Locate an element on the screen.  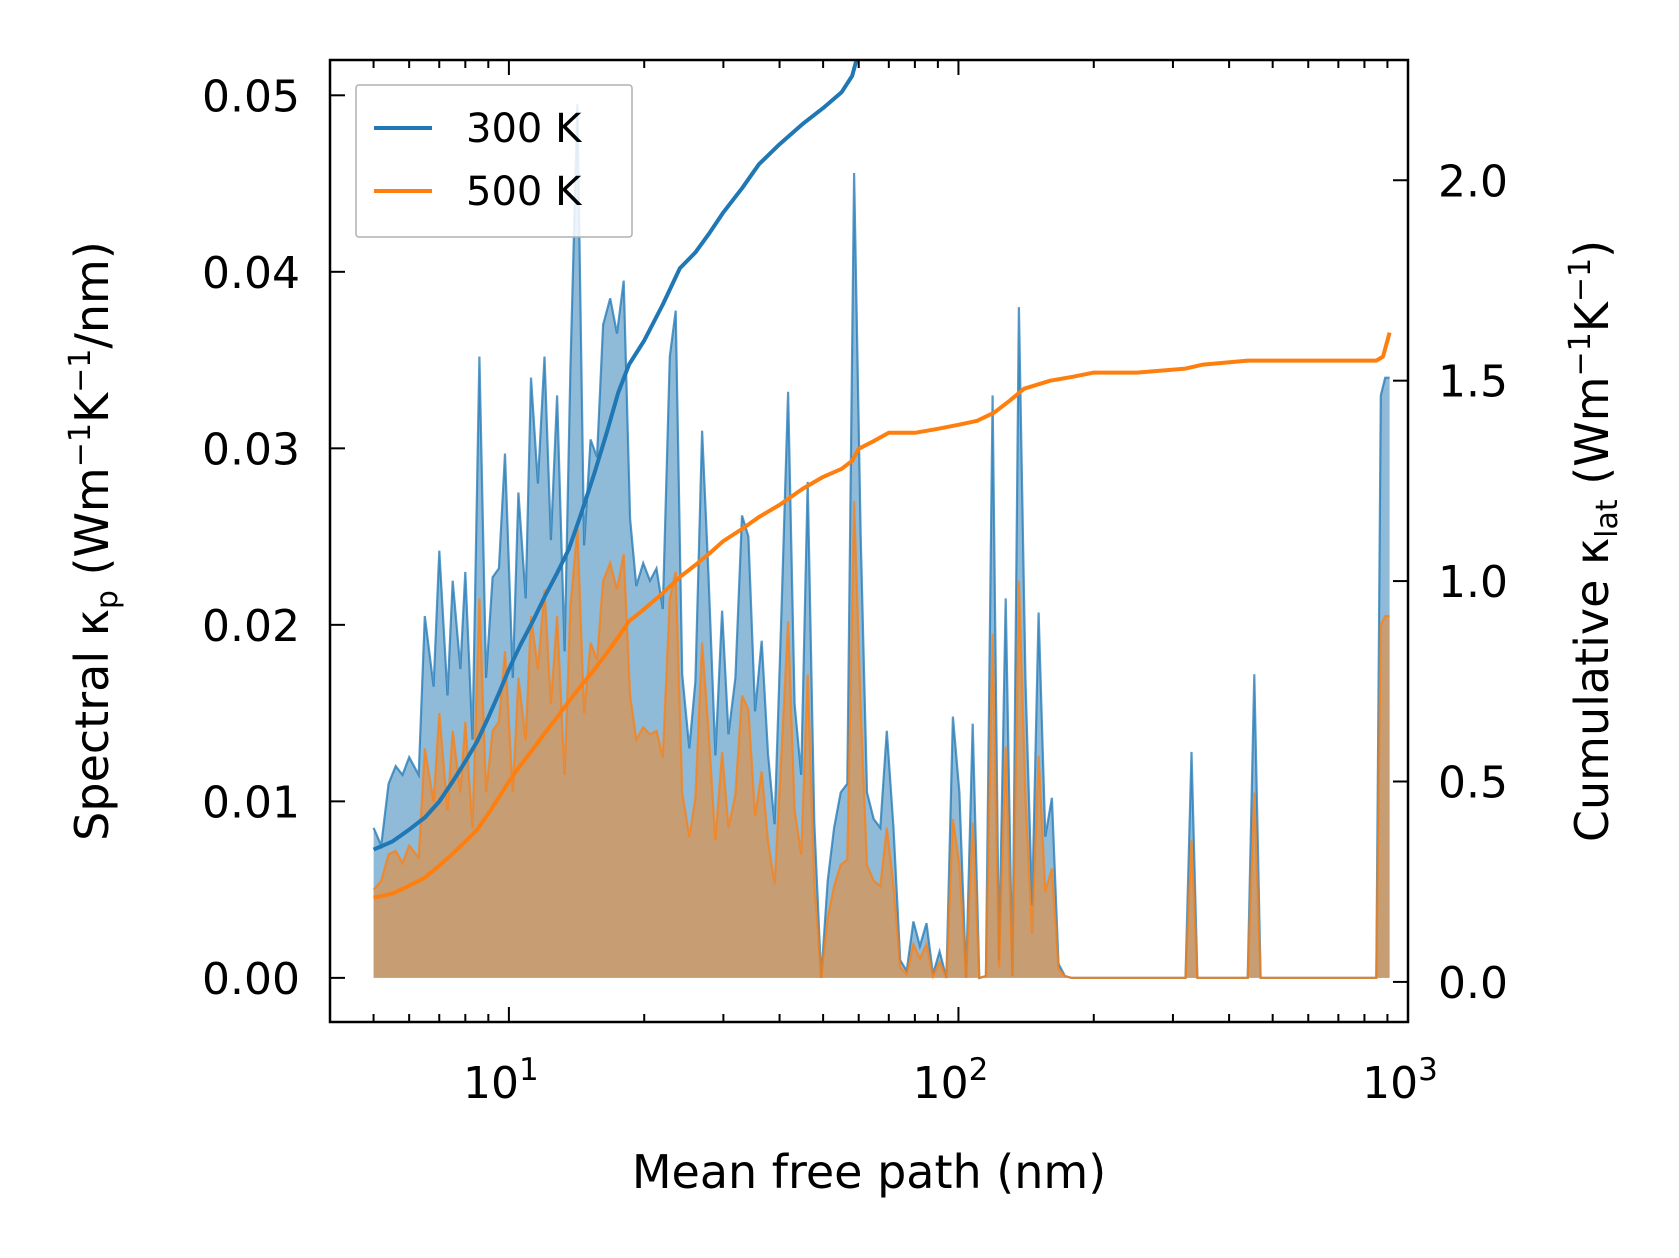
left-y-tick-label: 0.01 is located at coordinates (251, 802).